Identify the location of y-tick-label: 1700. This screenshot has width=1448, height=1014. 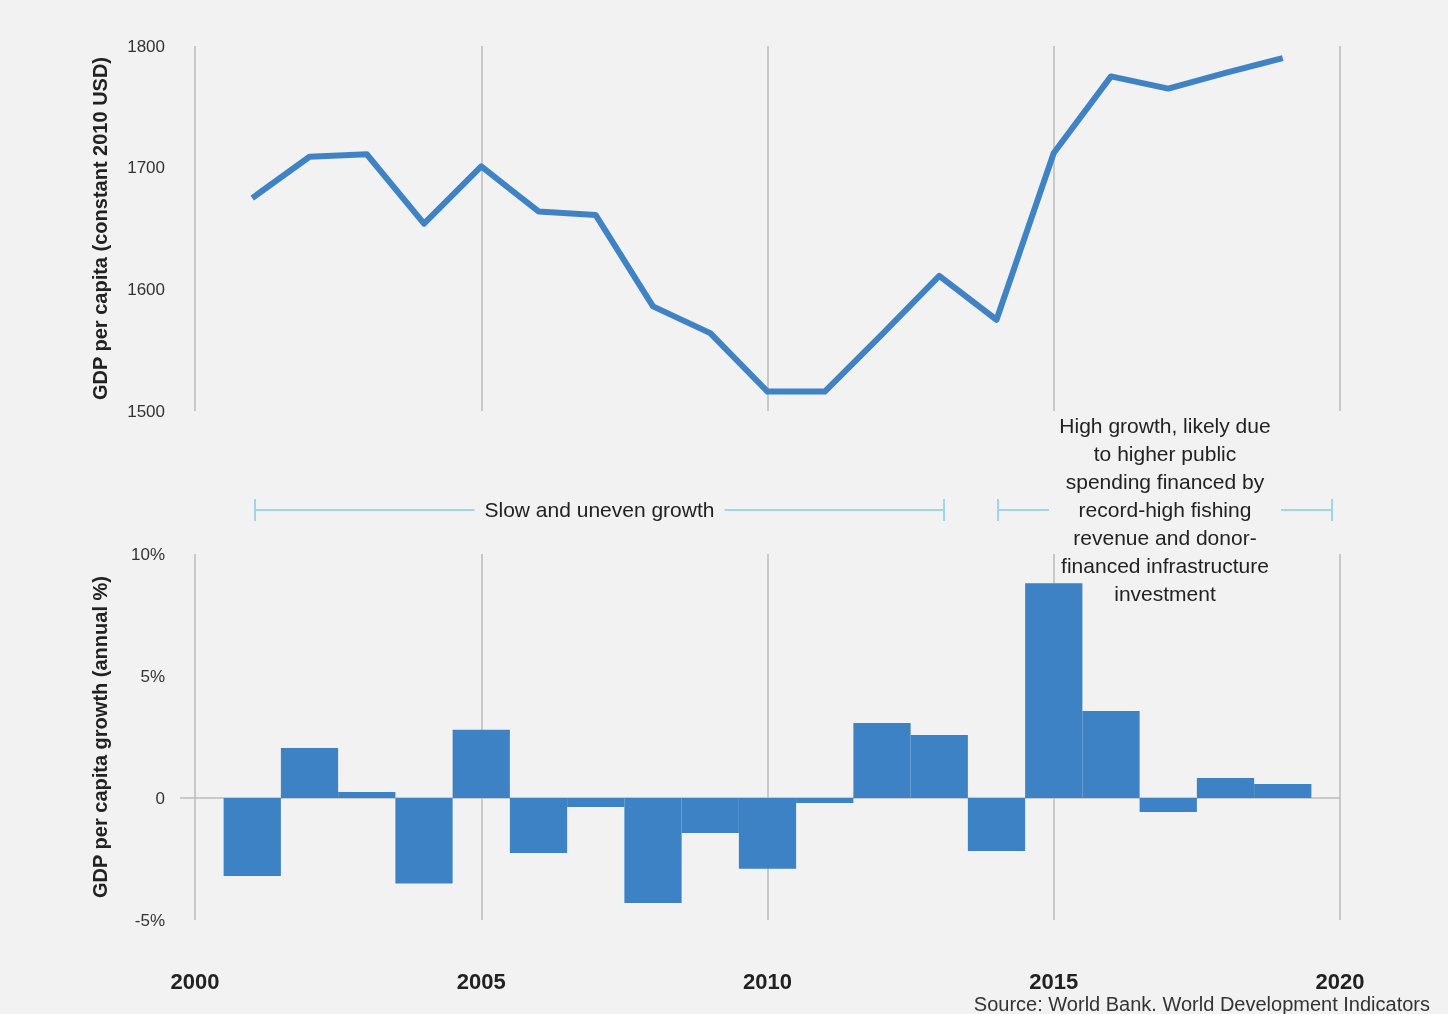
(146, 168).